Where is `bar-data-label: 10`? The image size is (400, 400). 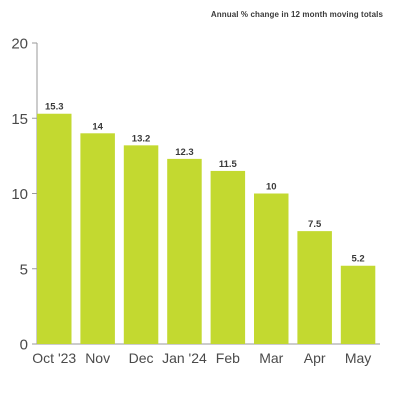
bar-data-label: 10 is located at coordinates (271, 187).